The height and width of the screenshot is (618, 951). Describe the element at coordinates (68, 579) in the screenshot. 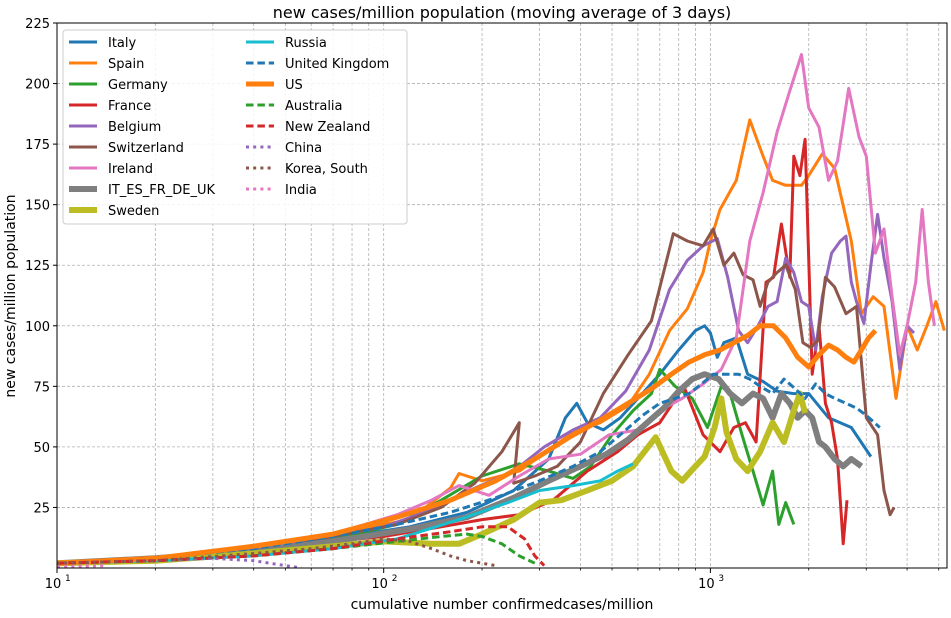

I see `x-tick-exponent: 1` at that location.